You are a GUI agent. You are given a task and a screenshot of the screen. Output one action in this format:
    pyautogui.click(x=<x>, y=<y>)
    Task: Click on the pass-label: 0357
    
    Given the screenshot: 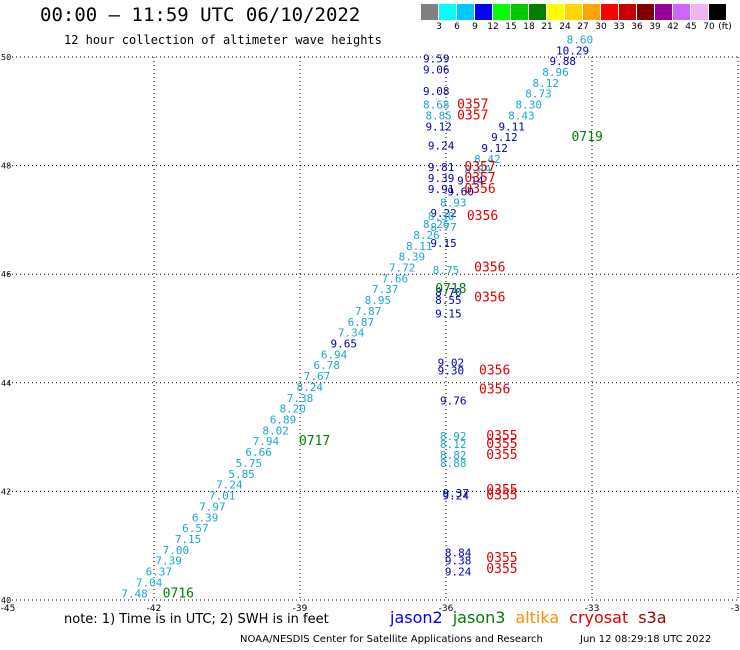 What is the action you would take?
    pyautogui.click(x=479, y=167)
    